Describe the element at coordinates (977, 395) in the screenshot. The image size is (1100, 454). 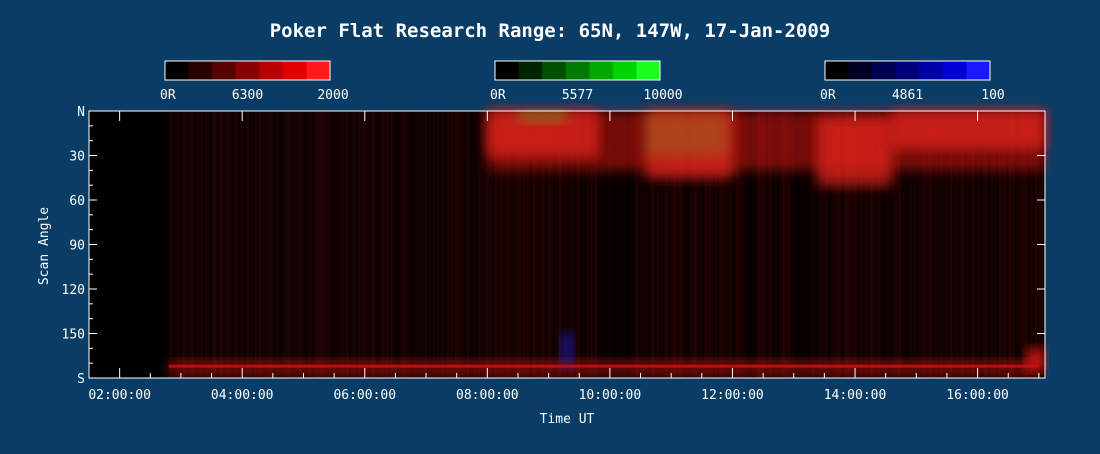
I see `x-tick-label: 16:00:00` at that location.